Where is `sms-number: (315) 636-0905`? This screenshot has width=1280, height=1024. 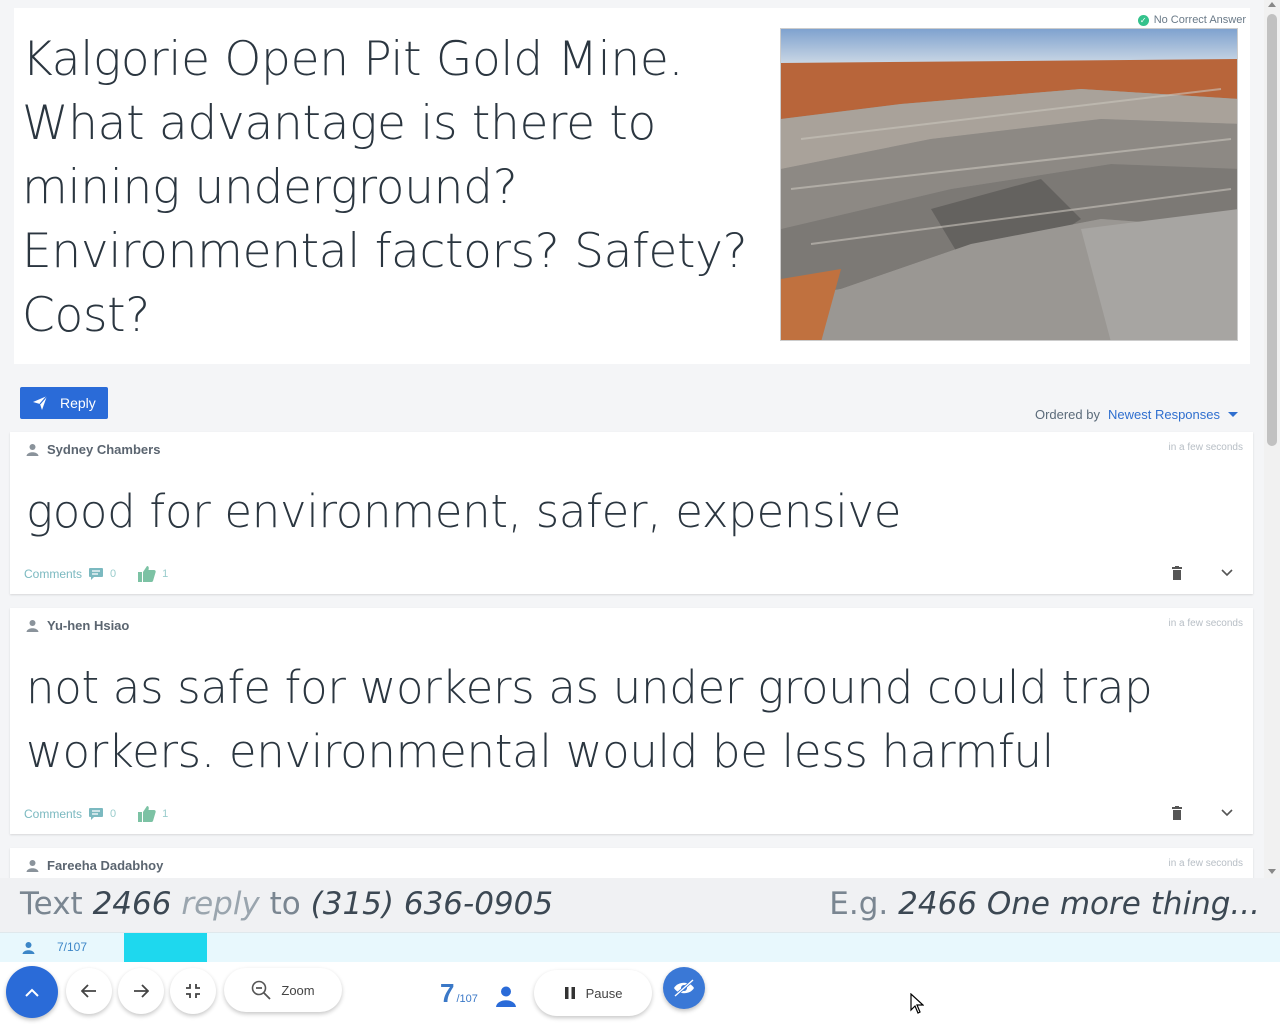 sms-number: (315) 636-0905 is located at coordinates (432, 904).